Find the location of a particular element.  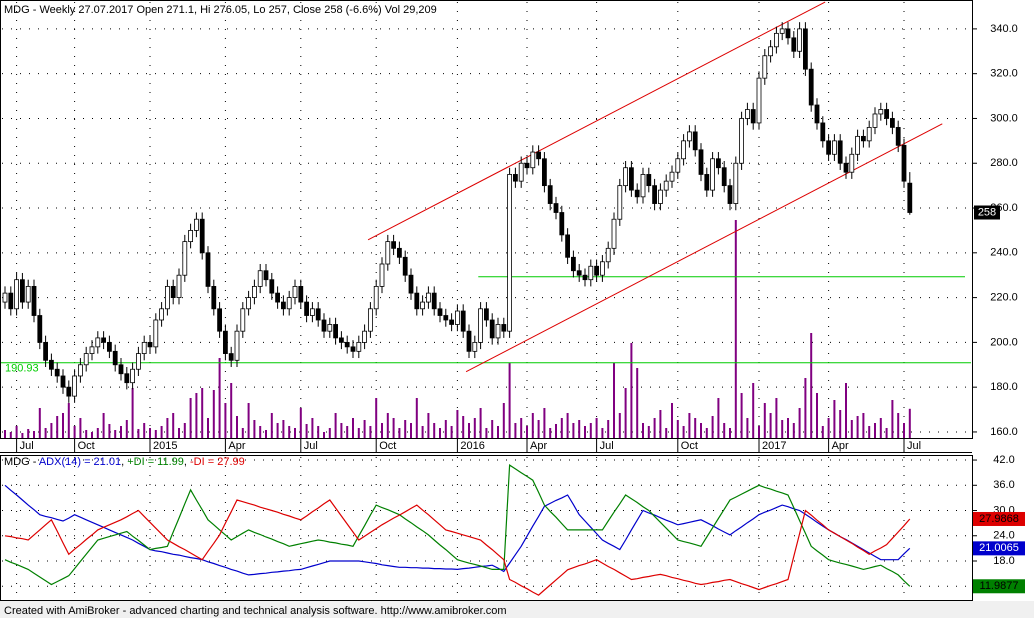

legend-entry: +DI = 11.99 is located at coordinates (155, 462).